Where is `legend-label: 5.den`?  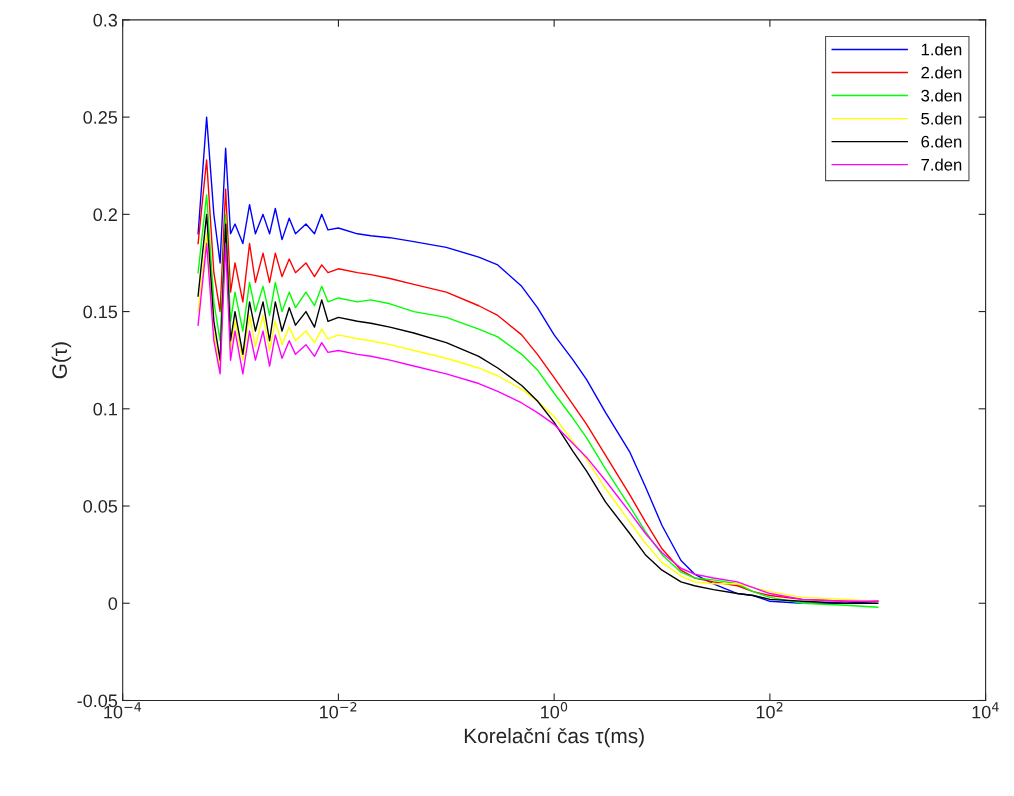
legend-label: 5.den is located at coordinates (941, 118).